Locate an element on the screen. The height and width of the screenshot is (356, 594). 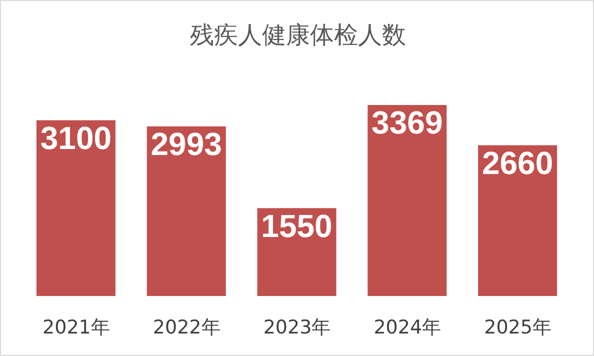
data-label: 2993 is located at coordinates (186, 144).